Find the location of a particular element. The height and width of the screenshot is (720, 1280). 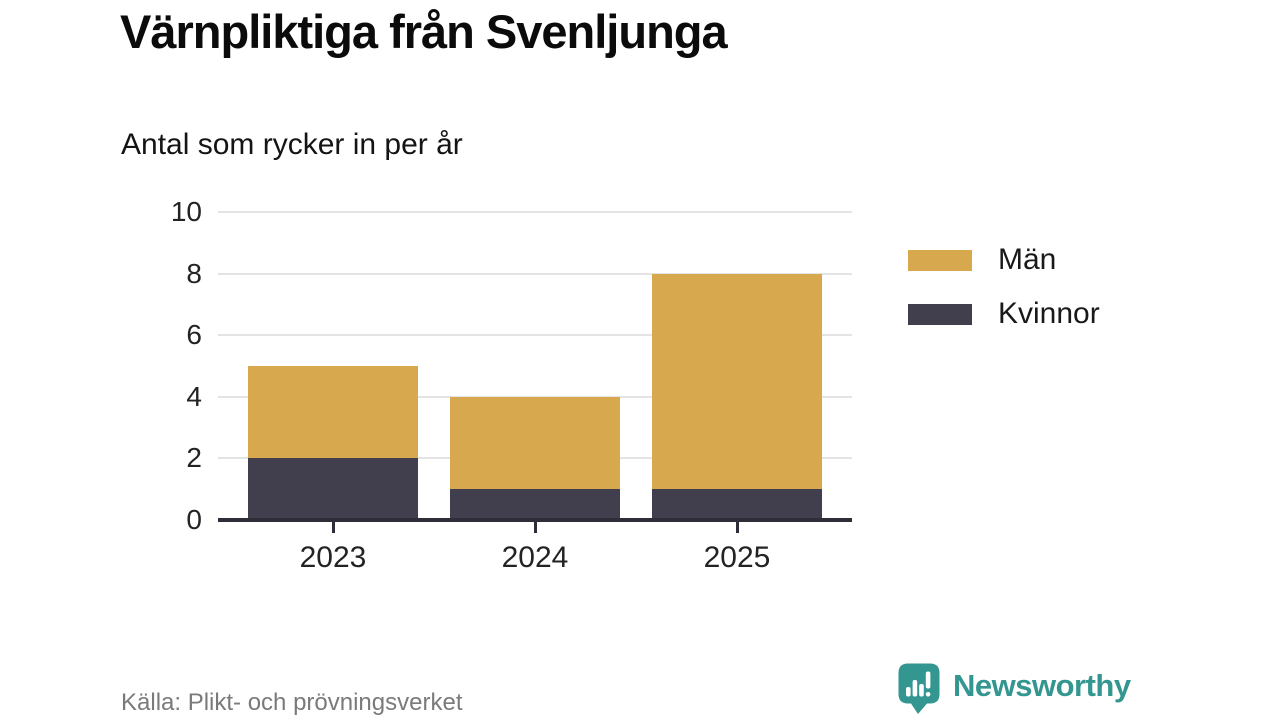

speech-bubble-shape is located at coordinates (919, 688).